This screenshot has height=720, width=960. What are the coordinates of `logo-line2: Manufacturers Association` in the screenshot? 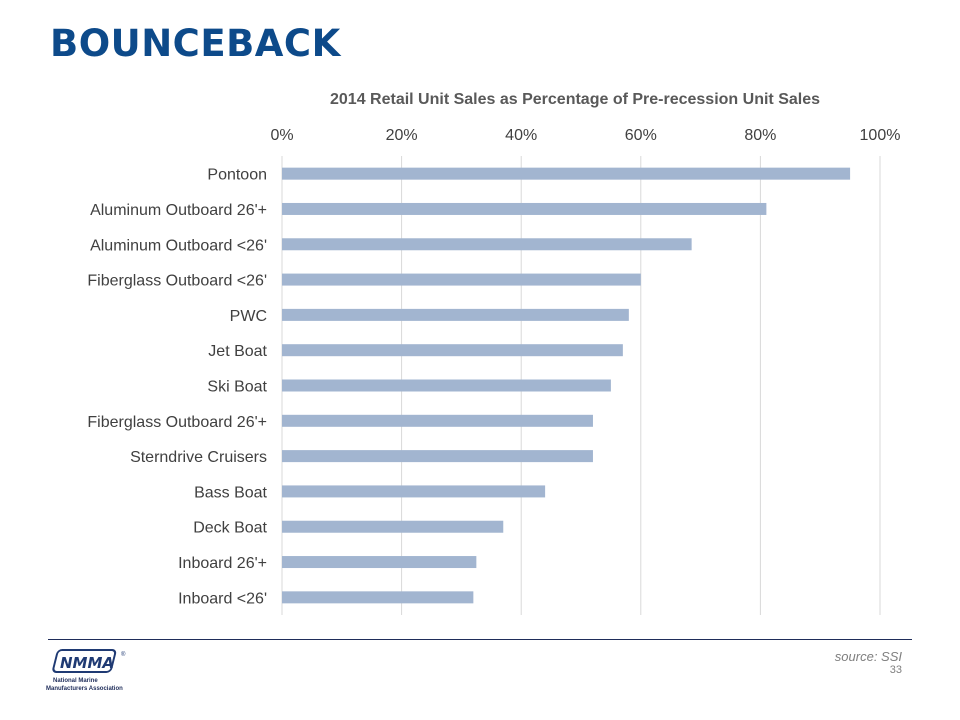 It's located at (84, 689).